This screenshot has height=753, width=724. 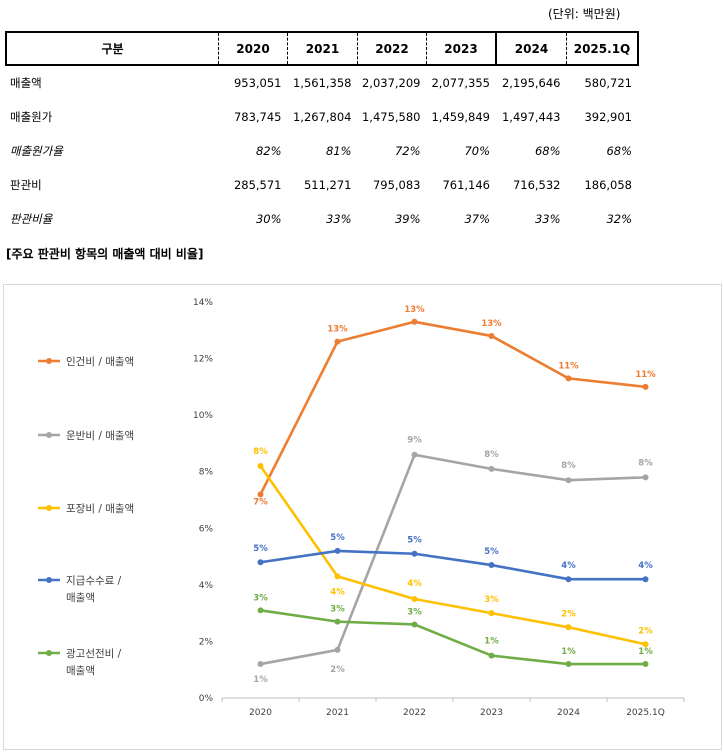 What do you see at coordinates (322, 219) in the screenshot?
I see `table-row: 판관비율 30% 33% 39% 37% 33% 32%` at bounding box center [322, 219].